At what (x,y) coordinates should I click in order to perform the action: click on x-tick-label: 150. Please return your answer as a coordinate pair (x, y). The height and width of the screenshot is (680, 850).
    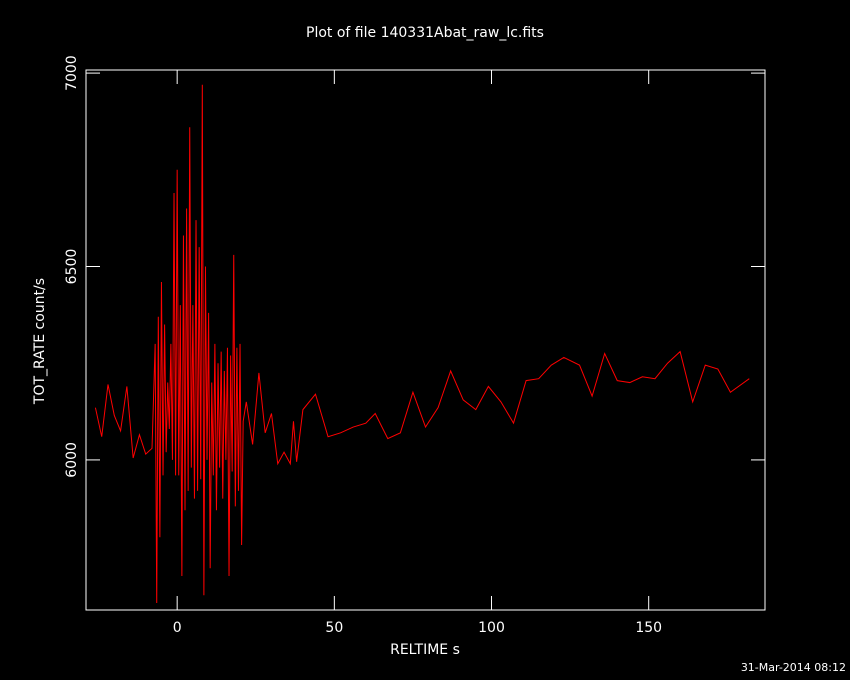
    Looking at the image, I should click on (648, 628).